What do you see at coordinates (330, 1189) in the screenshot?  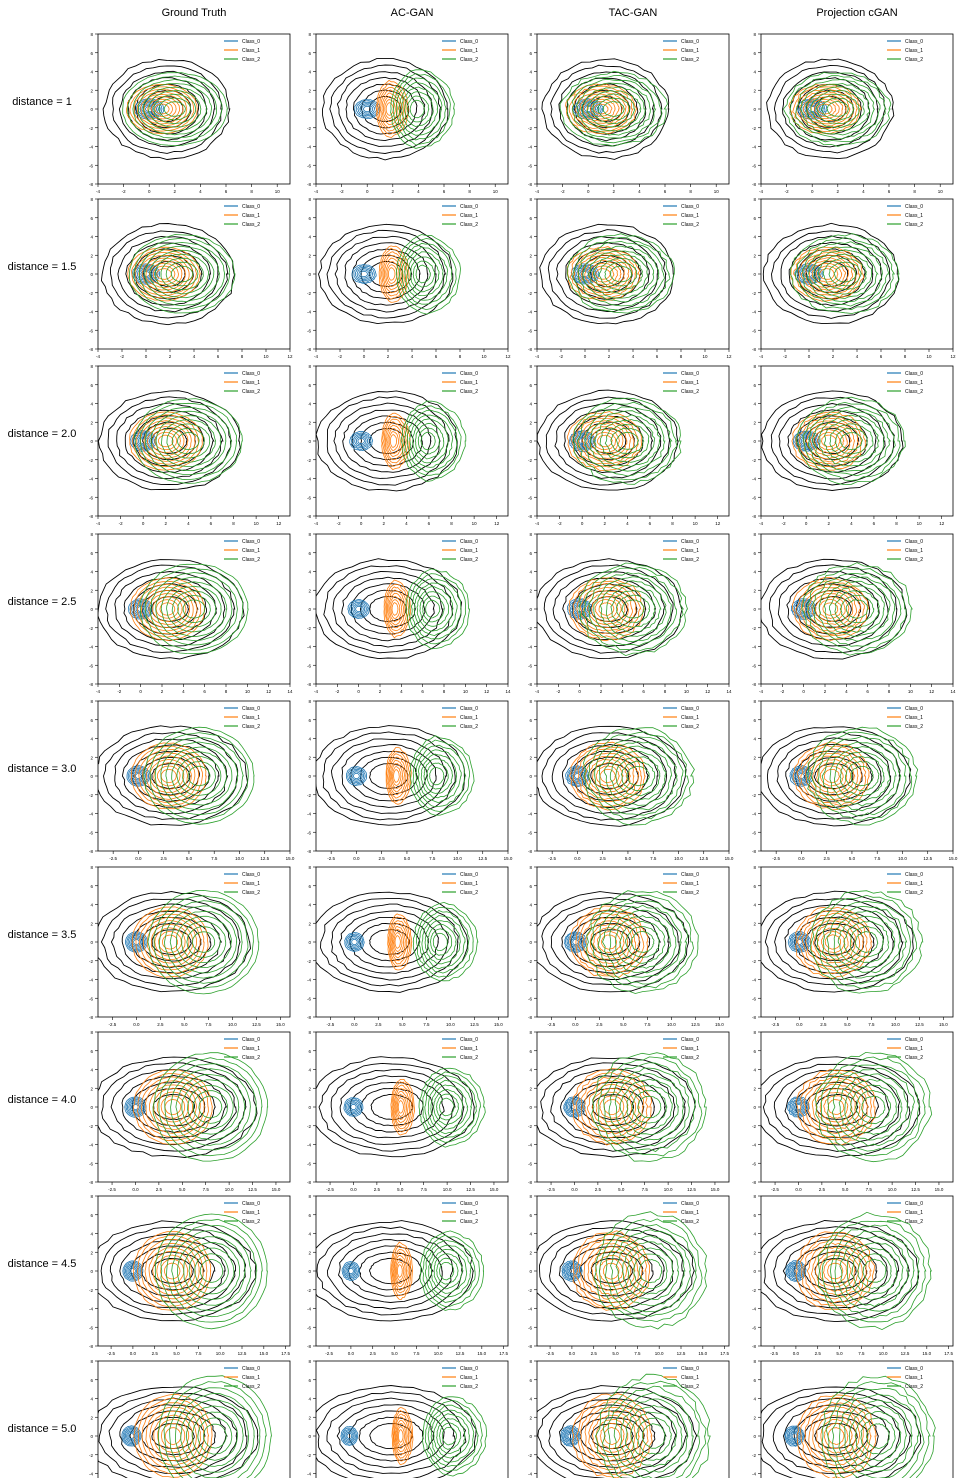 I see `x-tick-label: -2.5` at bounding box center [330, 1189].